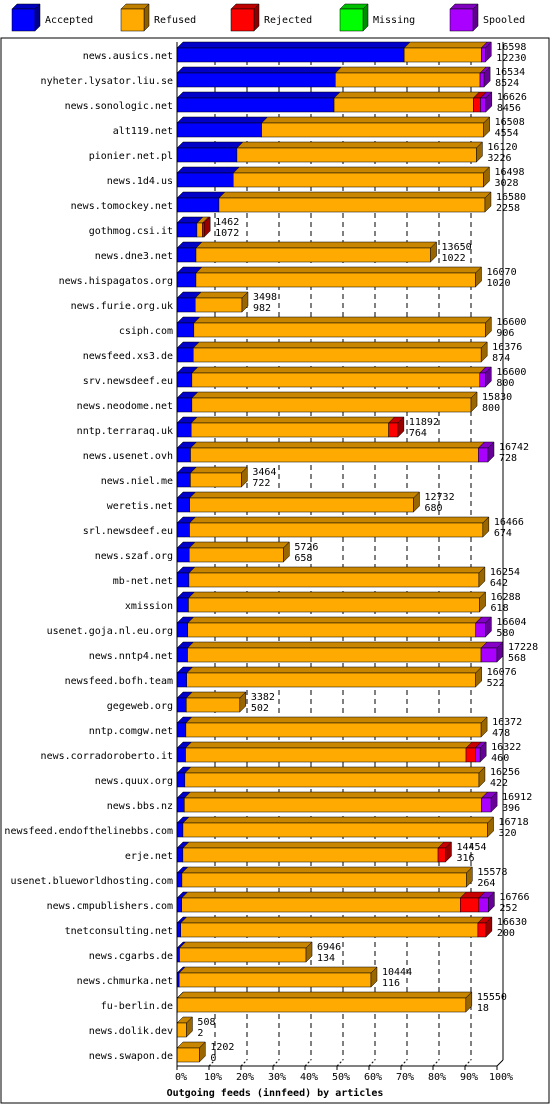 The width and height of the screenshot is (550, 1105). I want to click on accepted-value-label: 316, so click(465, 858).